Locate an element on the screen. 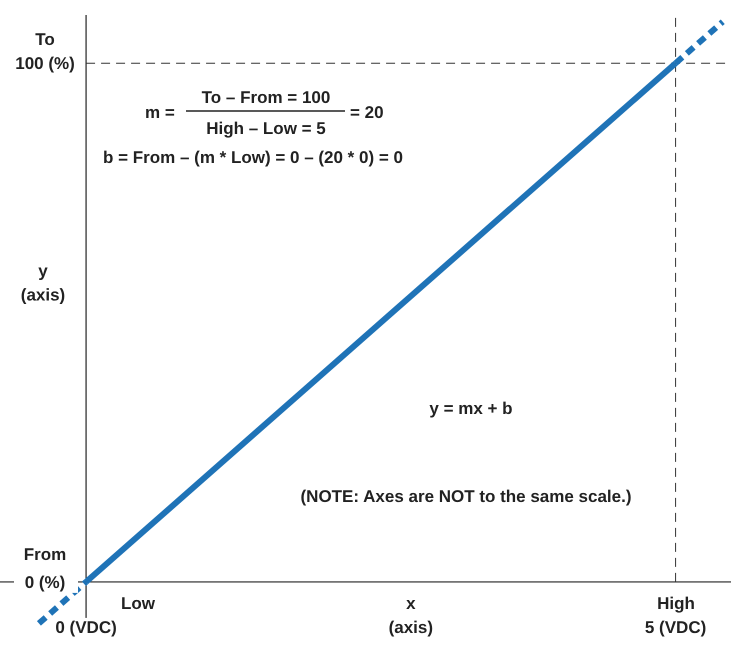 This screenshot has height=646, width=732. y-axis-title: y (axis) is located at coordinates (43, 282).